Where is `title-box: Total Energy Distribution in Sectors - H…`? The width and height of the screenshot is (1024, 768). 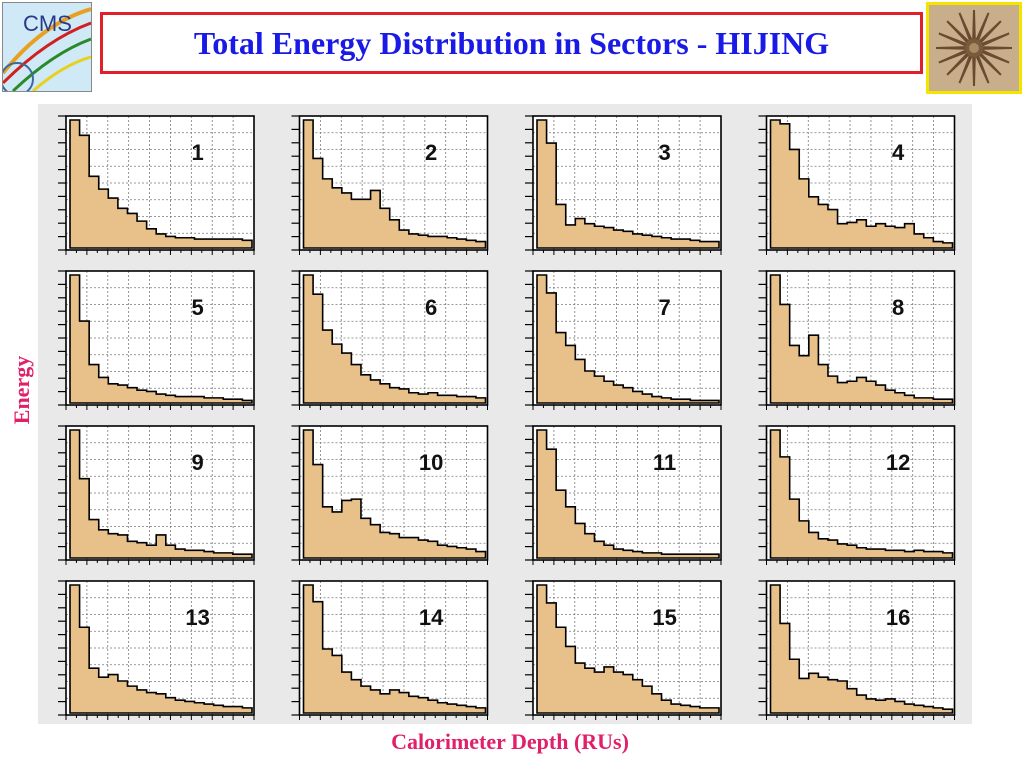 title-box: Total Energy Distribution in Sectors - H… is located at coordinates (511, 43).